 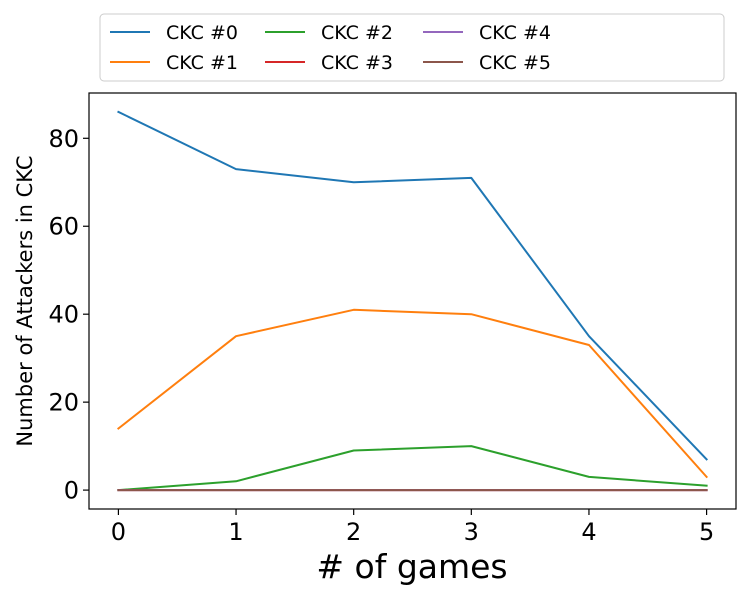 I want to click on x-tick-label: 1, so click(x=235, y=532).